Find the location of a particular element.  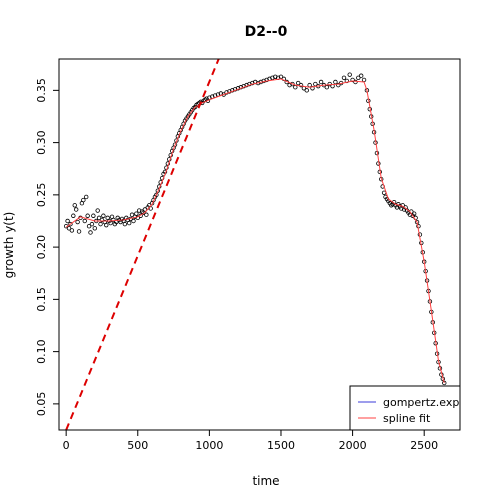

x-tick-label: 2000 is located at coordinates (353, 445).